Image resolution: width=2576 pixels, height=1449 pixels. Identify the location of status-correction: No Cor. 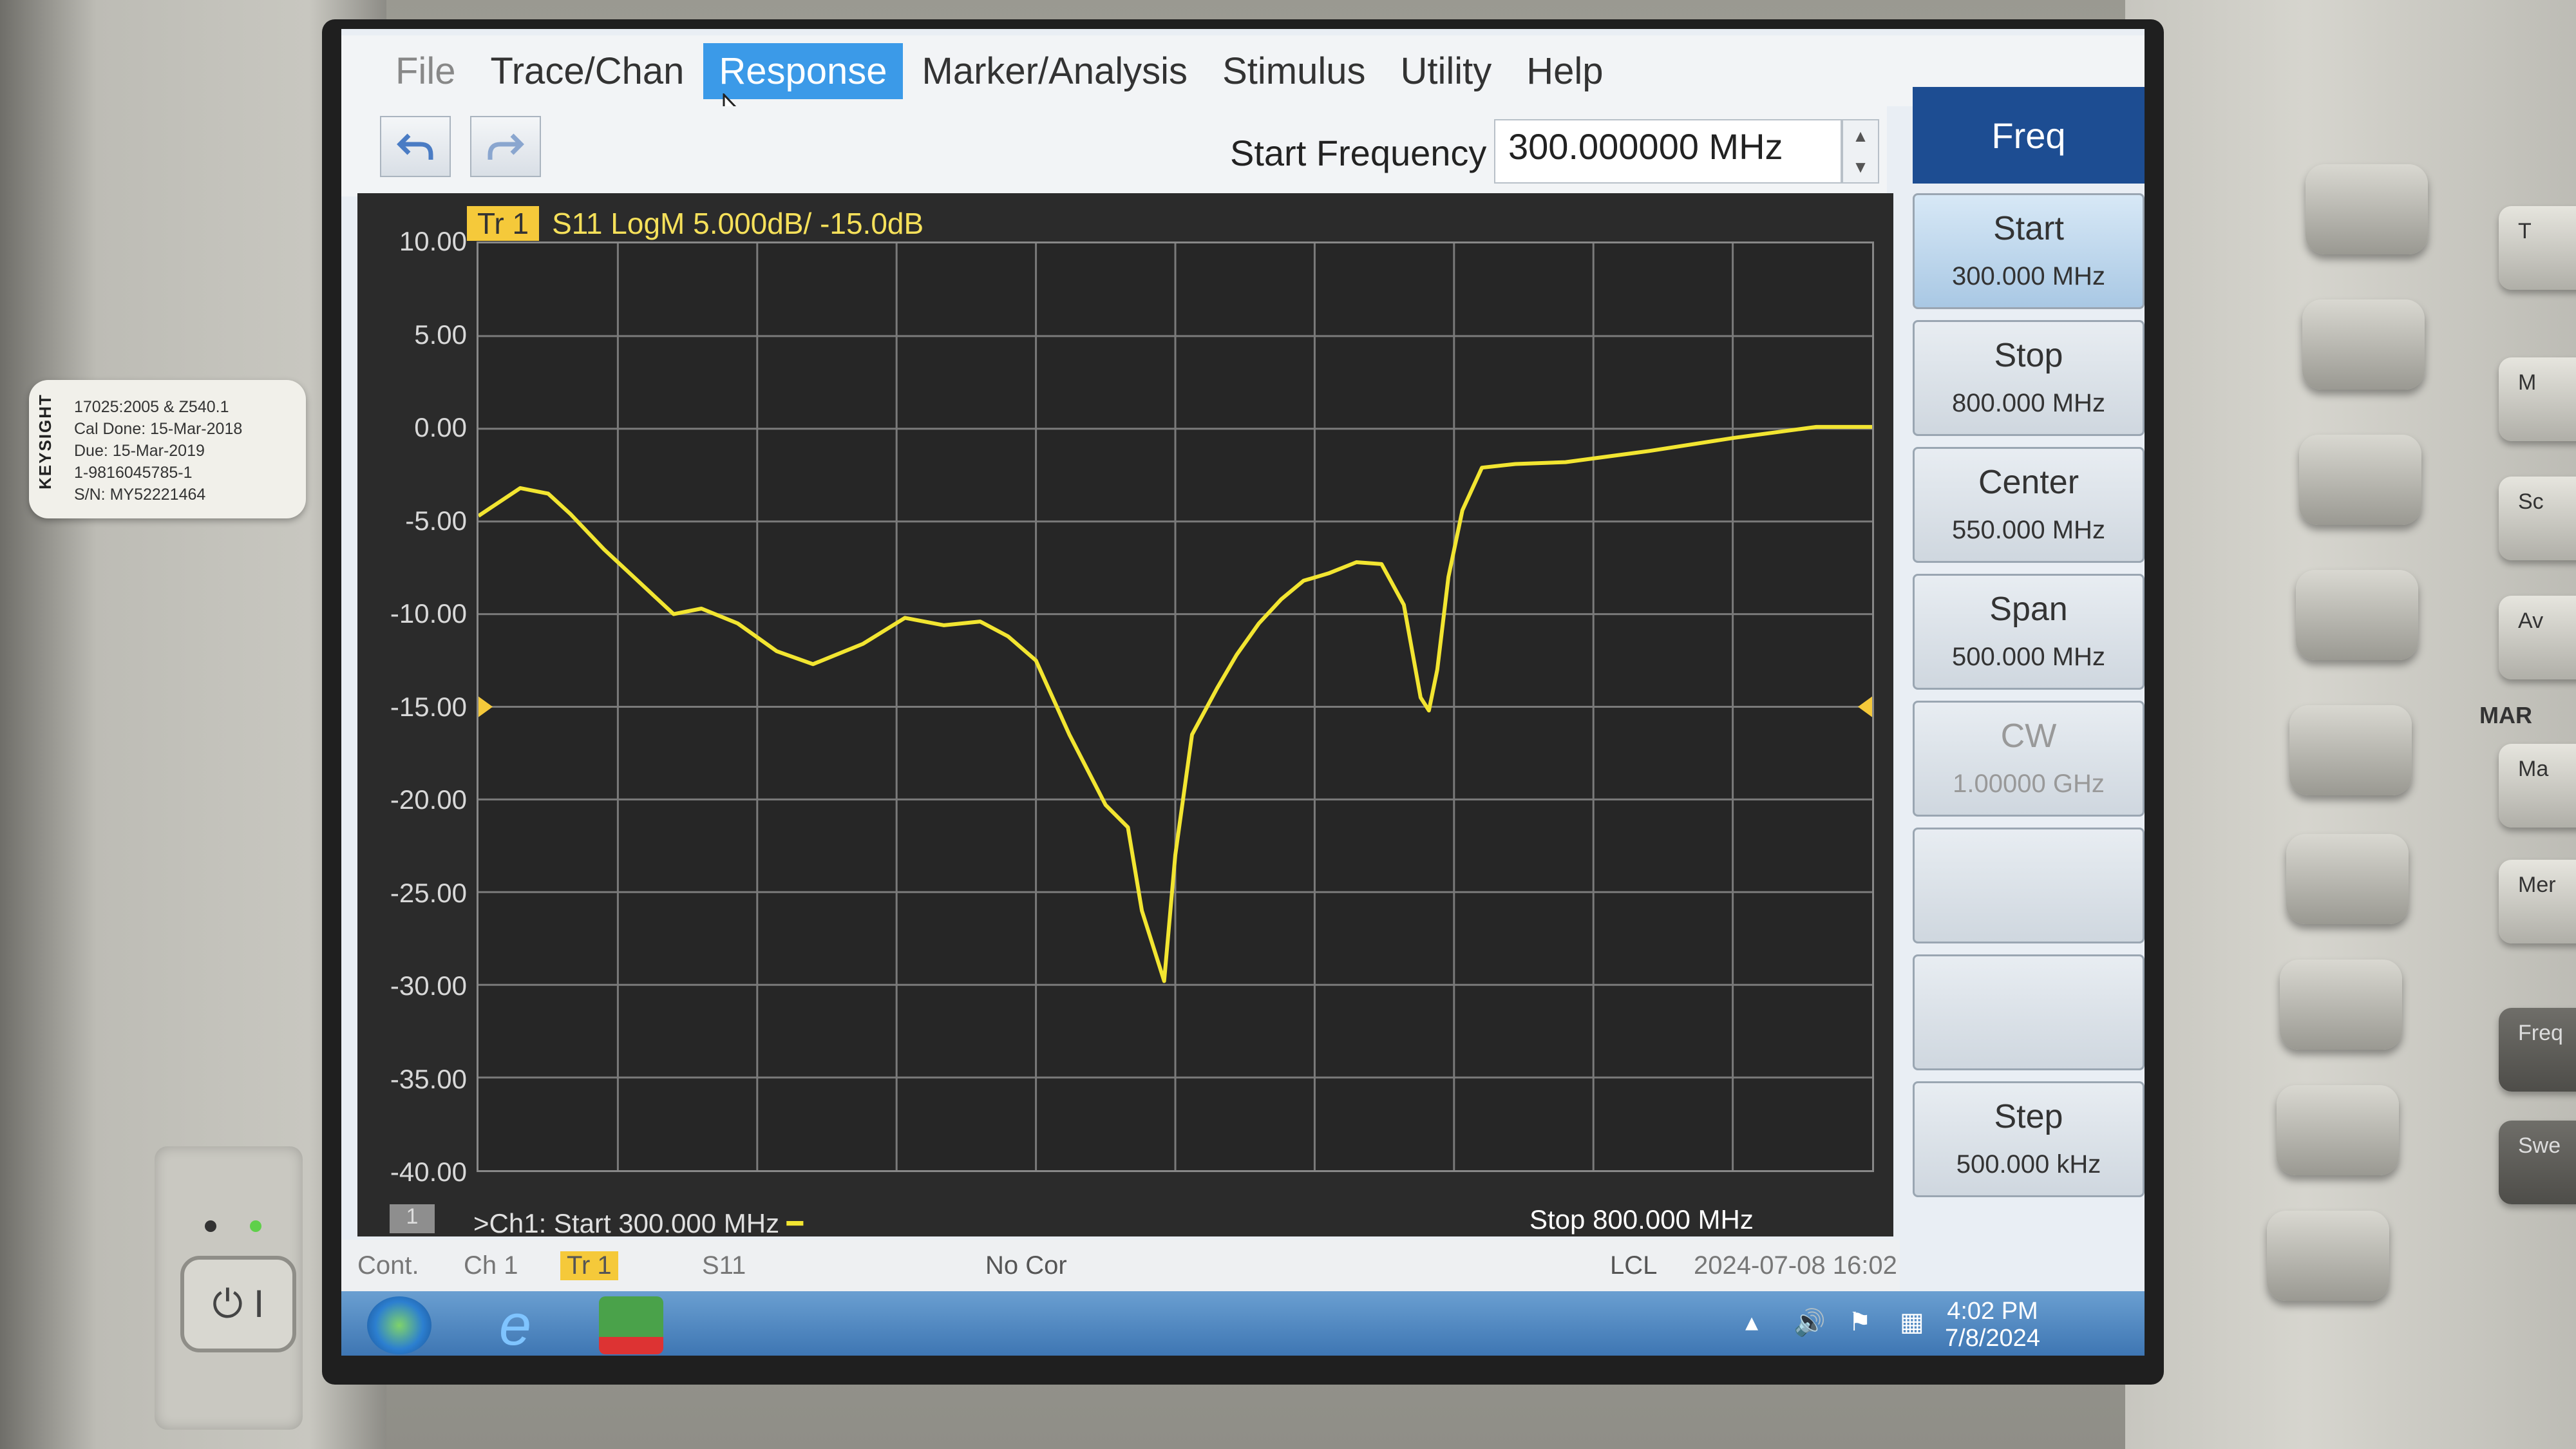
(1026, 1265).